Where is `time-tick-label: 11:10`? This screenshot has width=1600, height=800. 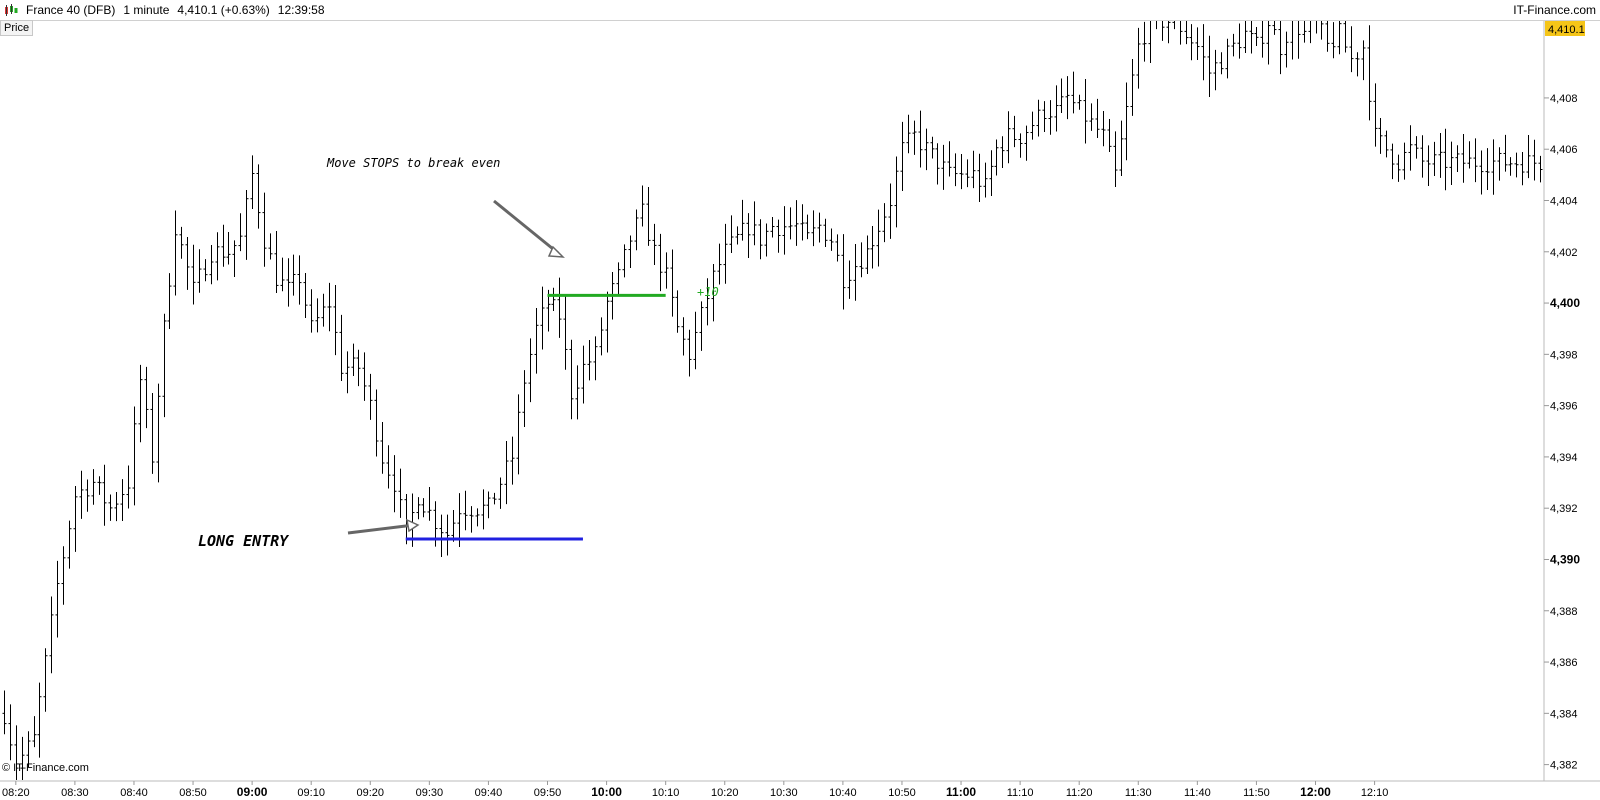 time-tick-label: 11:10 is located at coordinates (1020, 793).